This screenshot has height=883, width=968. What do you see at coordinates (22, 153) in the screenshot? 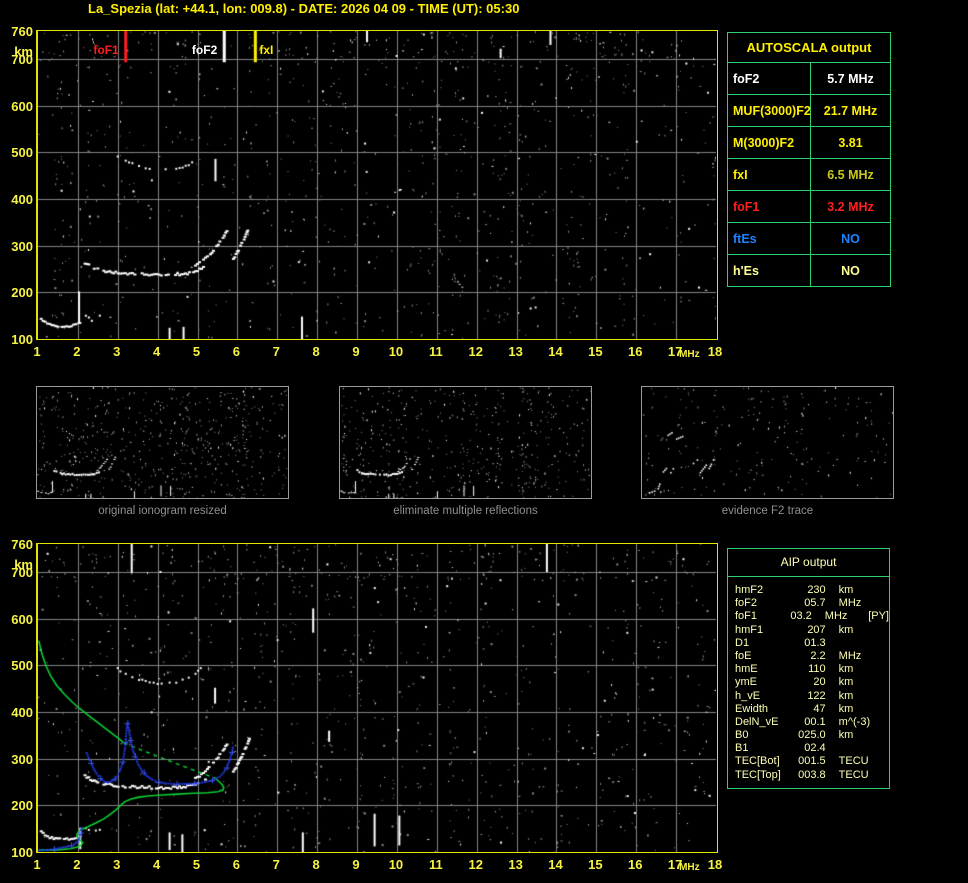
I see `y-axis-tick-label: 500` at bounding box center [22, 153].